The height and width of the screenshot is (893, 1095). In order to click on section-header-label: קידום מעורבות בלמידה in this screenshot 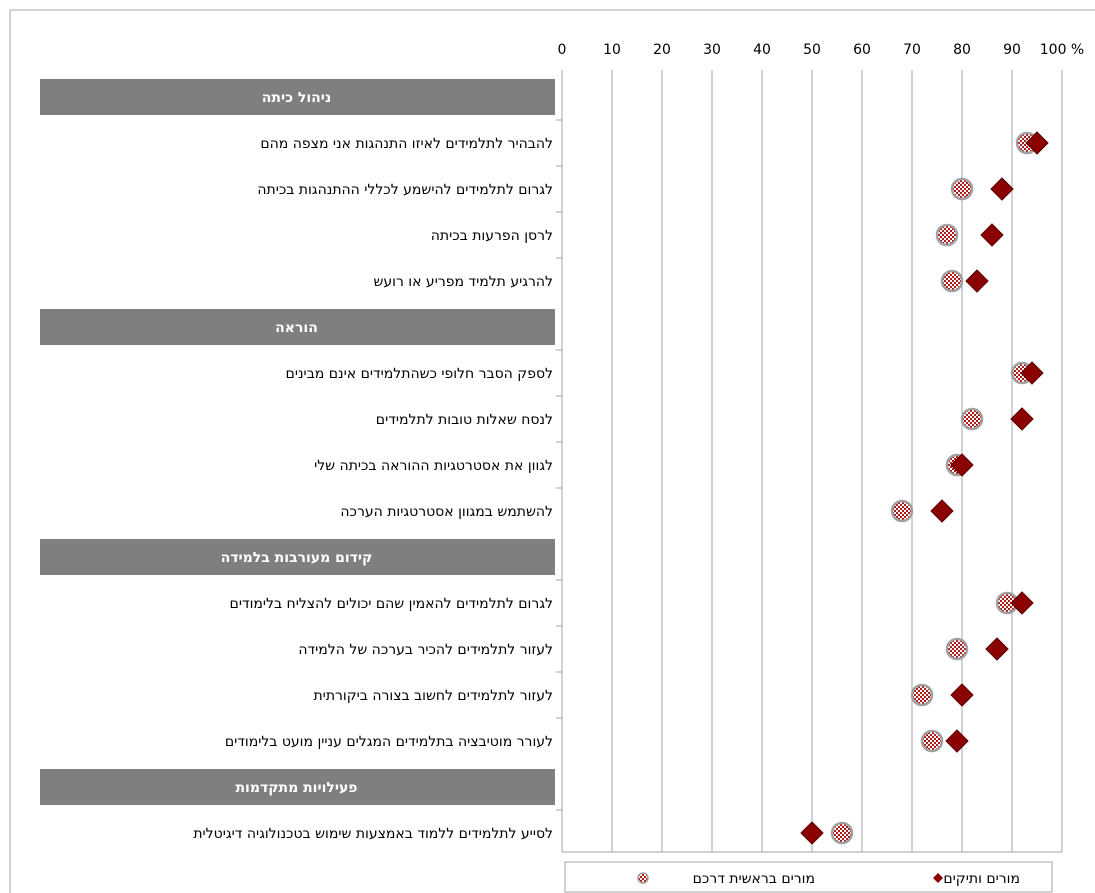, I will do `click(297, 558)`.